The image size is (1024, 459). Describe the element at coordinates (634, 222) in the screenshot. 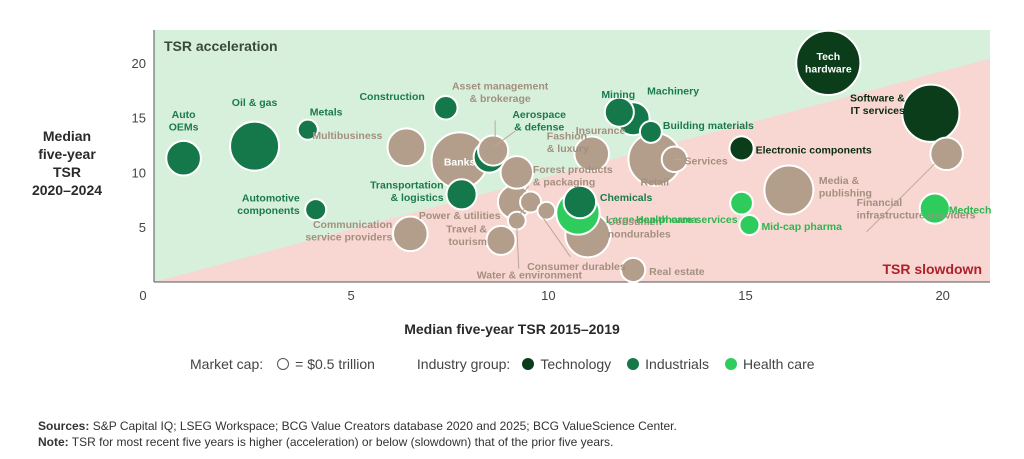

I see `data-label: Consumer` at that location.